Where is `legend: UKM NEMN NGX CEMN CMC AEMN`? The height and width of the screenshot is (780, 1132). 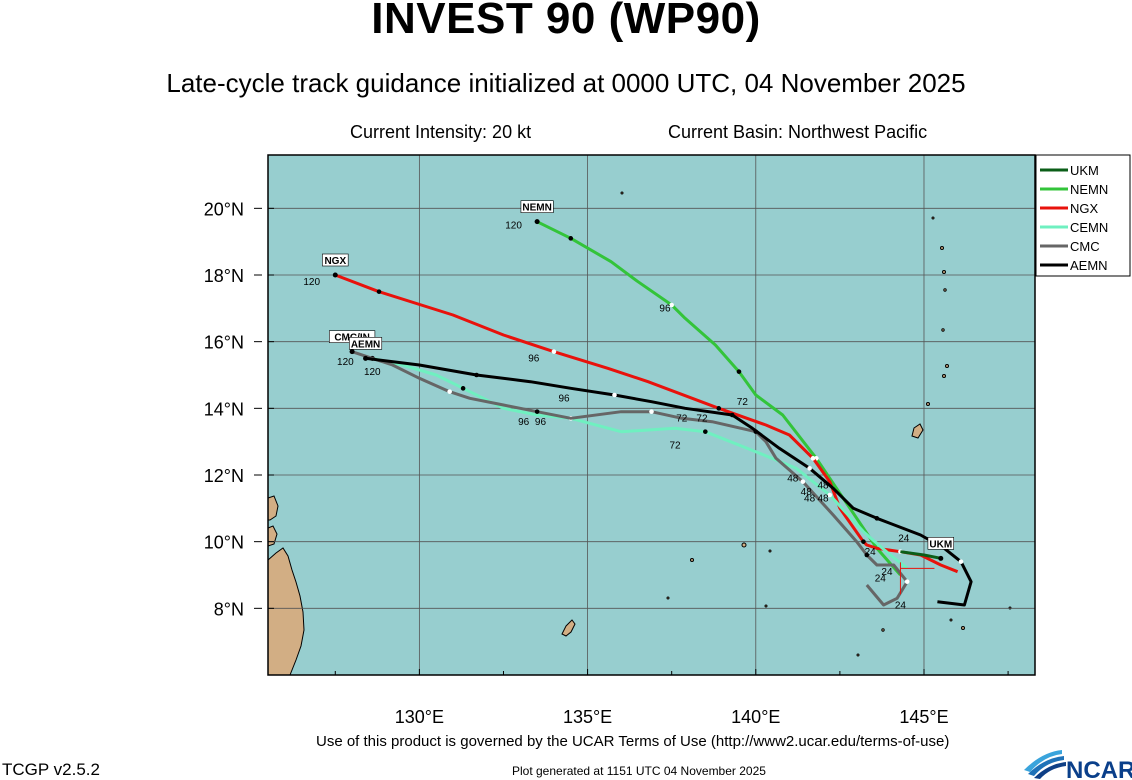
legend: UKM NEMN NGX CEMN CMC AEMN is located at coordinates (1083, 215).